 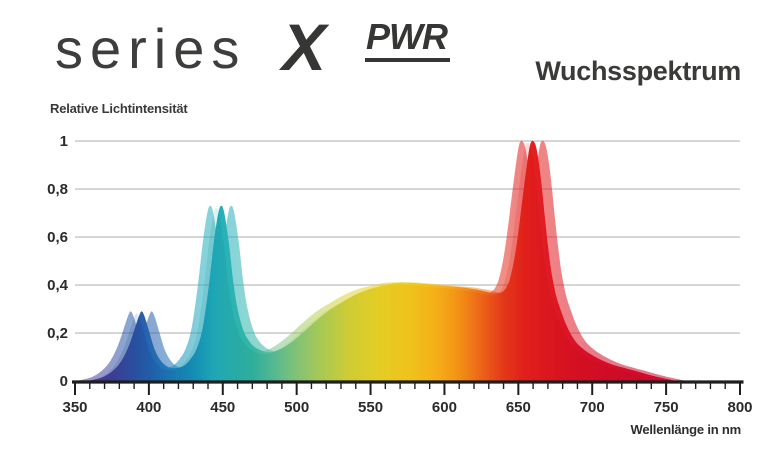 What do you see at coordinates (518, 407) in the screenshot?
I see `svg-text: 650` at bounding box center [518, 407].